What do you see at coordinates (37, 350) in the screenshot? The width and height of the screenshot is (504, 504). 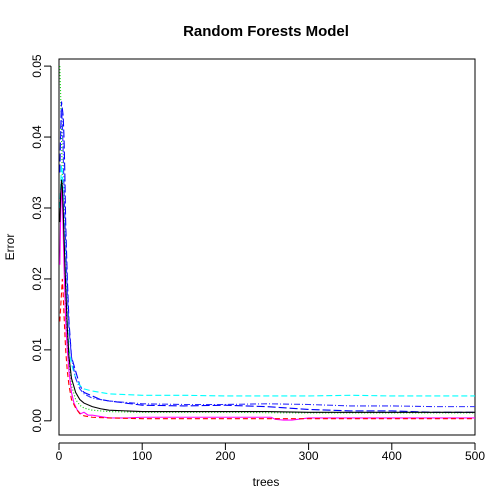 I see `y-tick-label: 0.01` at bounding box center [37, 350].